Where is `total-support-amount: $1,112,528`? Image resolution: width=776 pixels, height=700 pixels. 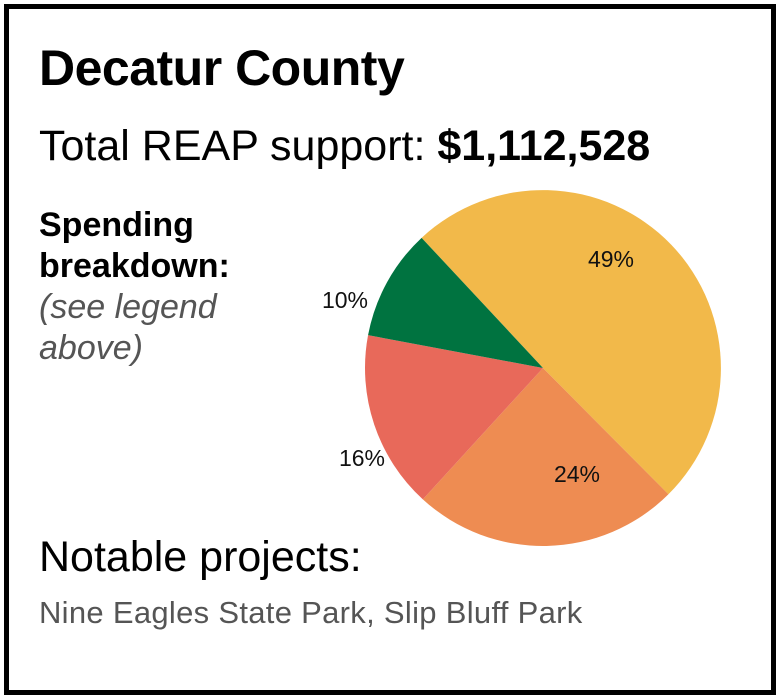
total-support-amount: $1,112,528 is located at coordinates (544, 146).